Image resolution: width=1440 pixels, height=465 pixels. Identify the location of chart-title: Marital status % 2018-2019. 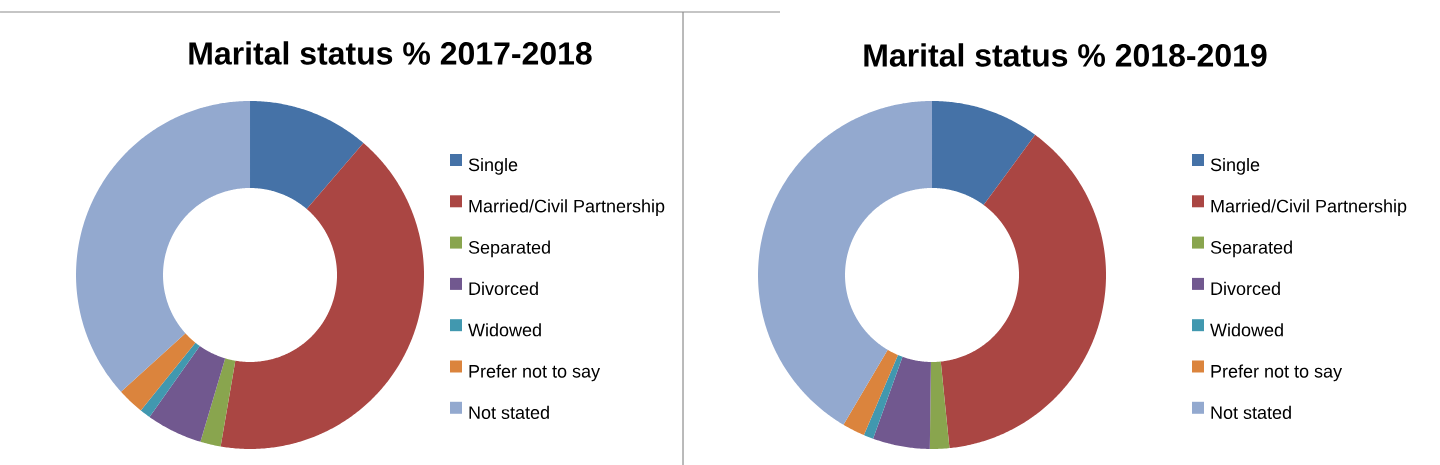
(1065, 55).